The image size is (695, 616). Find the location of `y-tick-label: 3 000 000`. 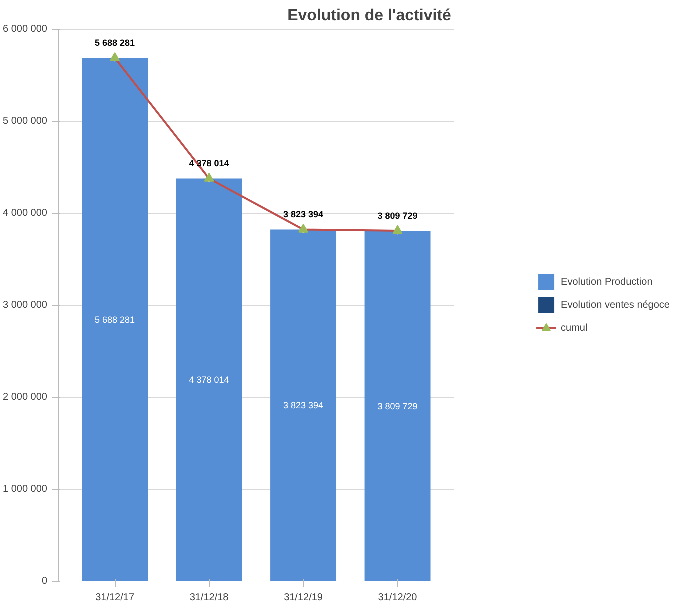

y-tick-label: 3 000 000 is located at coordinates (25, 305).